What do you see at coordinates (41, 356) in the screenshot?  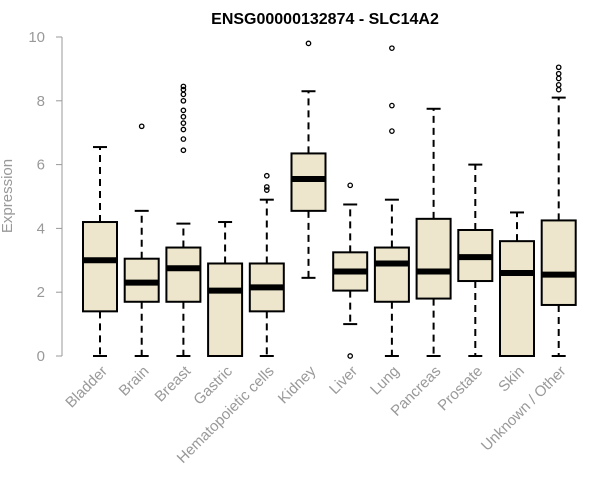 I see `y-tick-label: 0` at bounding box center [41, 356].